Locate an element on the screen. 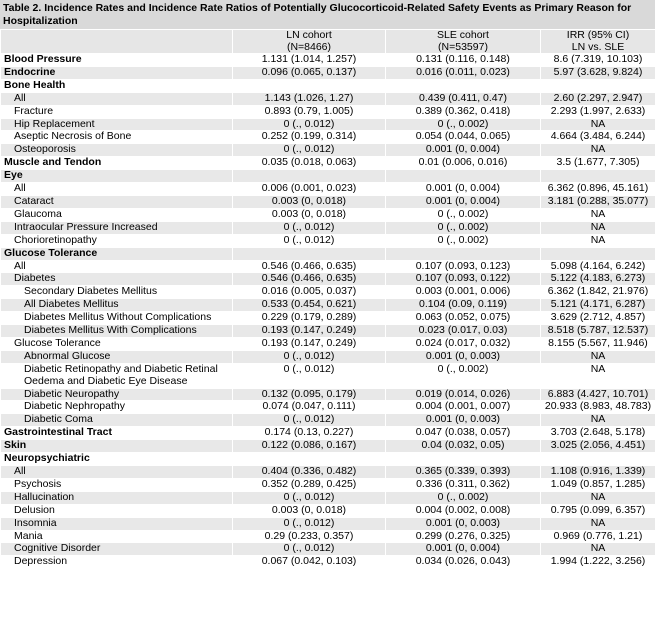  value-cell: 0.004 (0.002, 0.008) is located at coordinates (463, 510).